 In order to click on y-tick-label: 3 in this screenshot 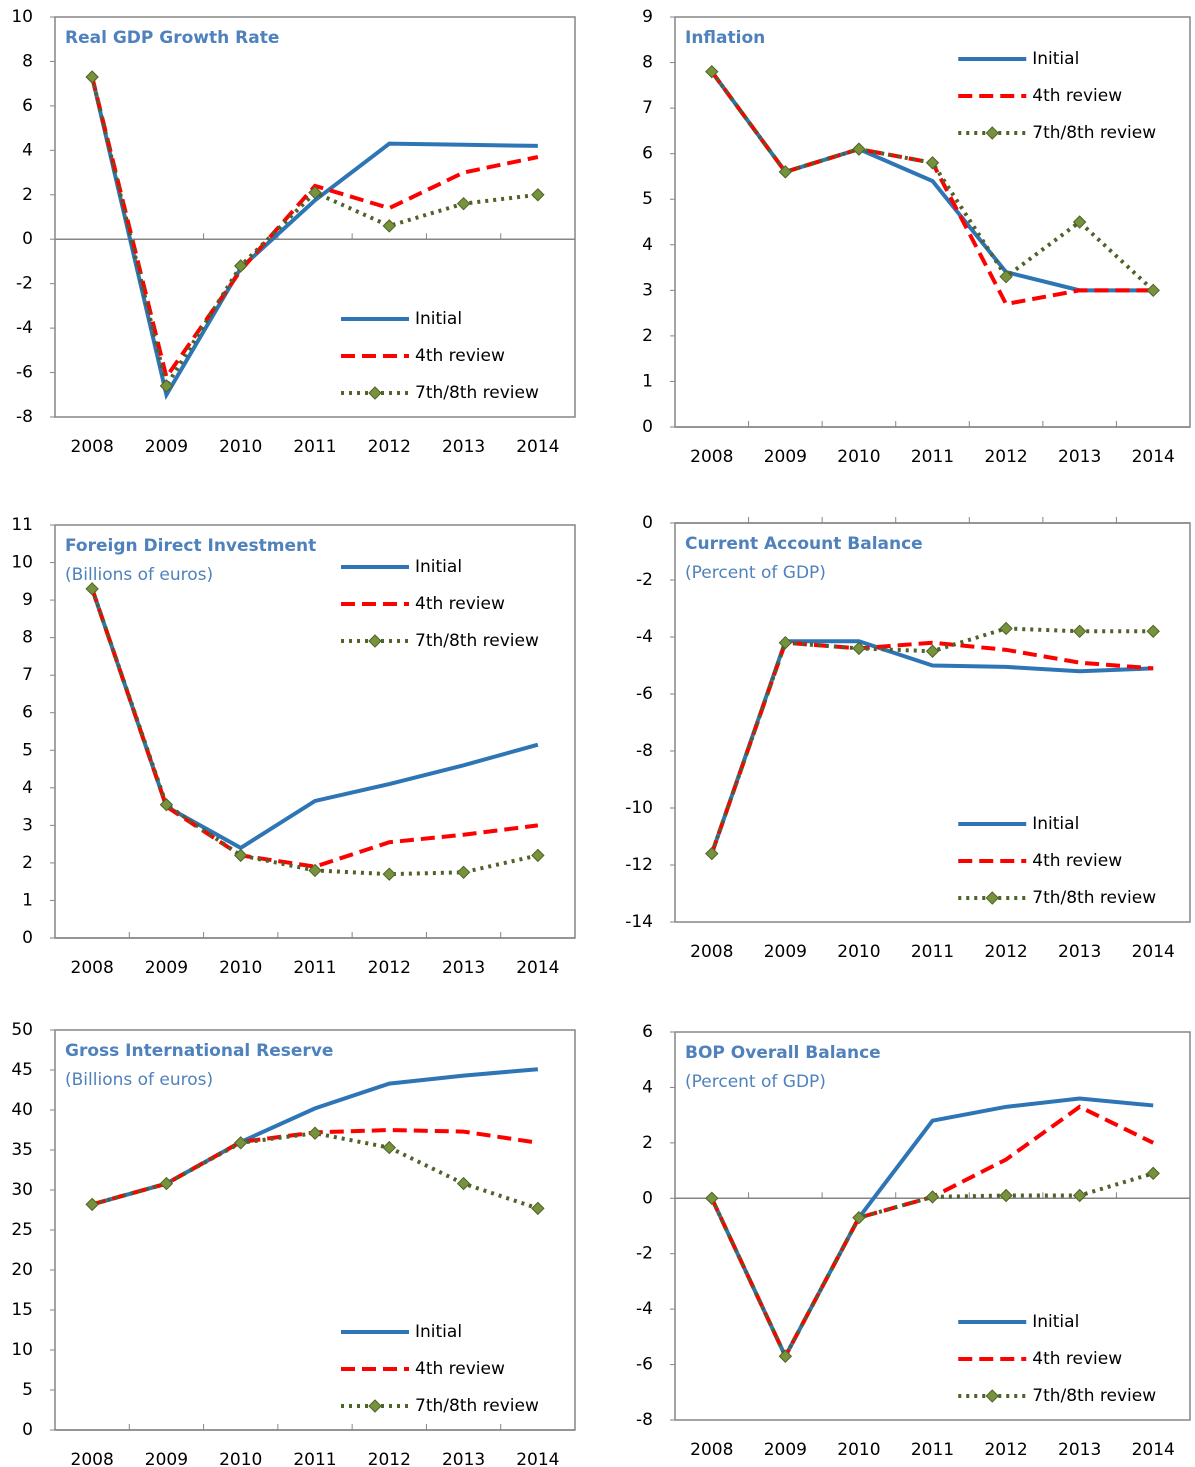, I will do `click(647, 290)`.